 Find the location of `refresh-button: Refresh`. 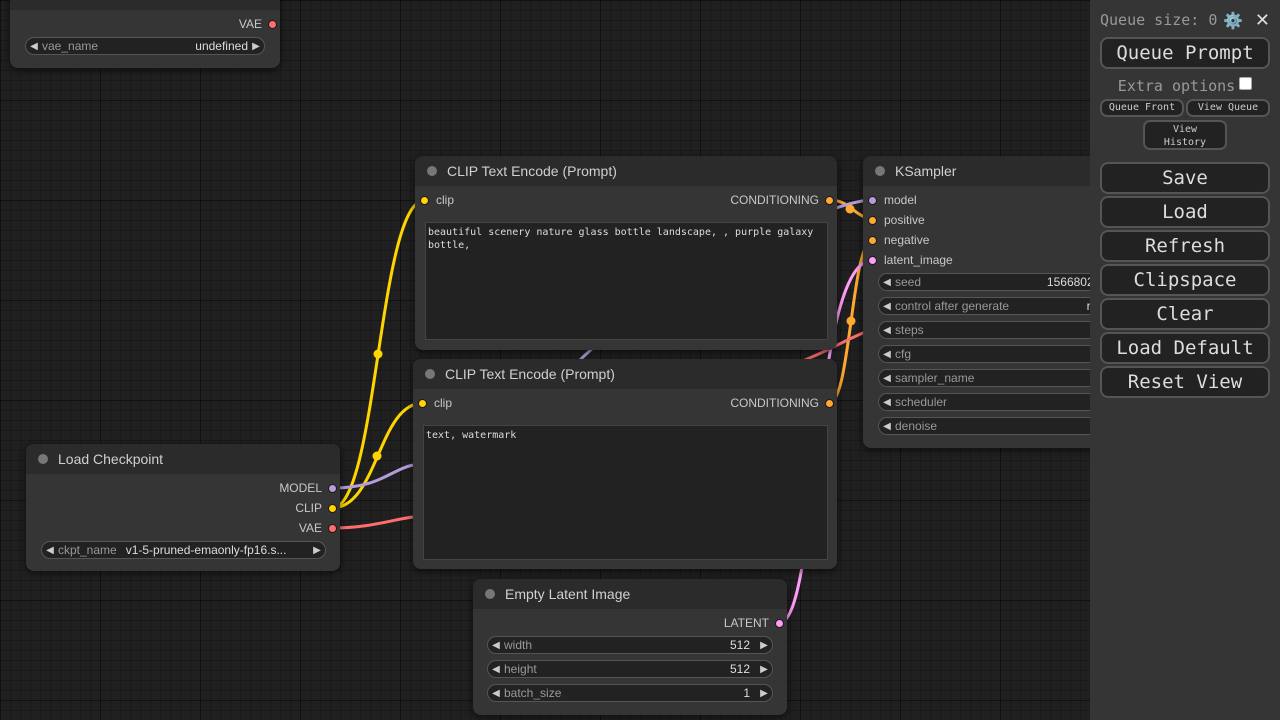

refresh-button: Refresh is located at coordinates (1185, 246).